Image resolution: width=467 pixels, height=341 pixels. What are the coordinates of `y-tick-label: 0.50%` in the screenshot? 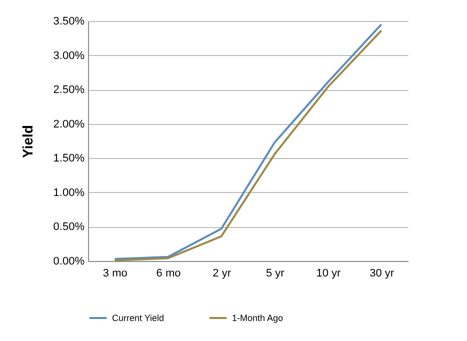 It's located at (69, 227).